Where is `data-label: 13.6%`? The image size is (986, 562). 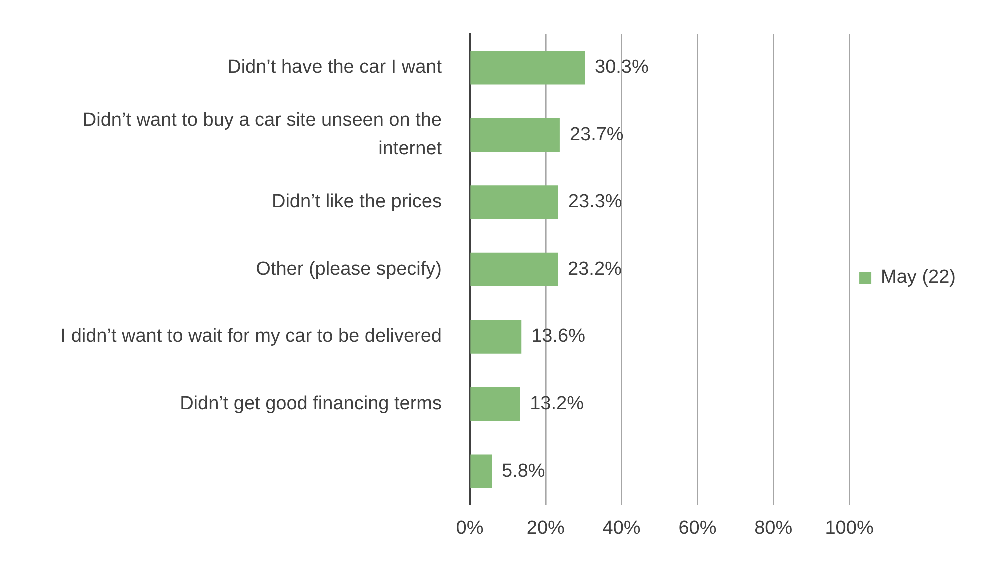 data-label: 13.6% is located at coordinates (559, 337).